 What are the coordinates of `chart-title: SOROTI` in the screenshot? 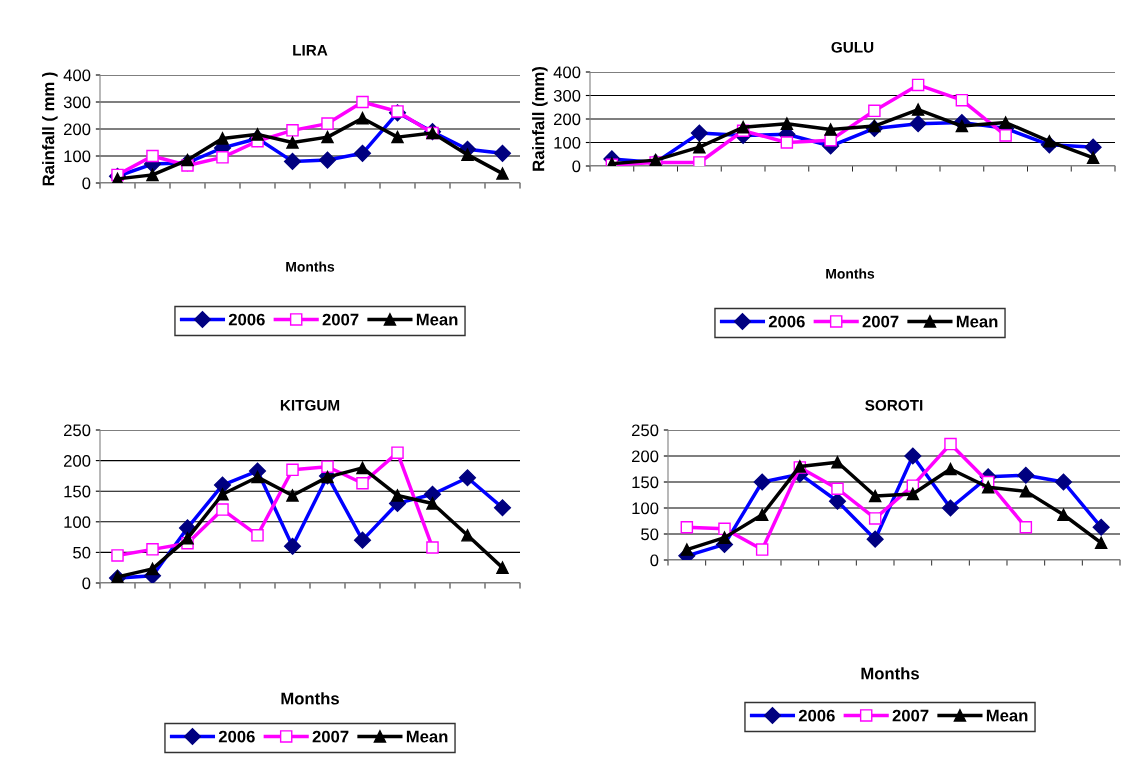 It's located at (894, 405).